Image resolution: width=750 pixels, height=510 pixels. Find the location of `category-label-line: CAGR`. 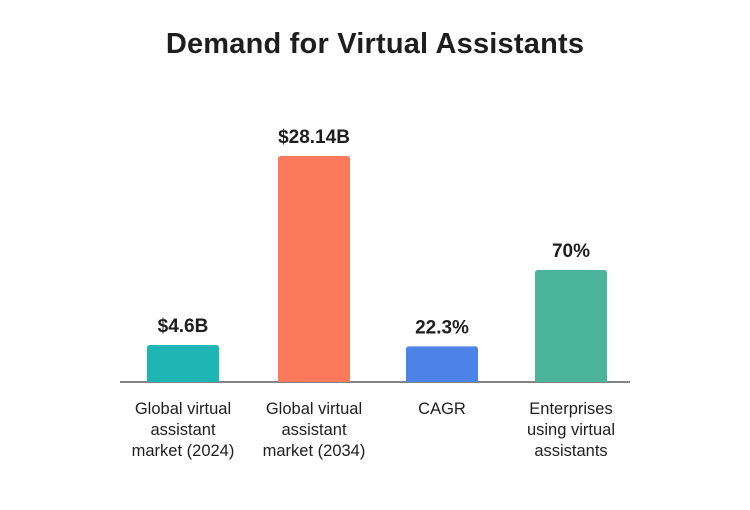

category-label-line: CAGR is located at coordinates (442, 409).